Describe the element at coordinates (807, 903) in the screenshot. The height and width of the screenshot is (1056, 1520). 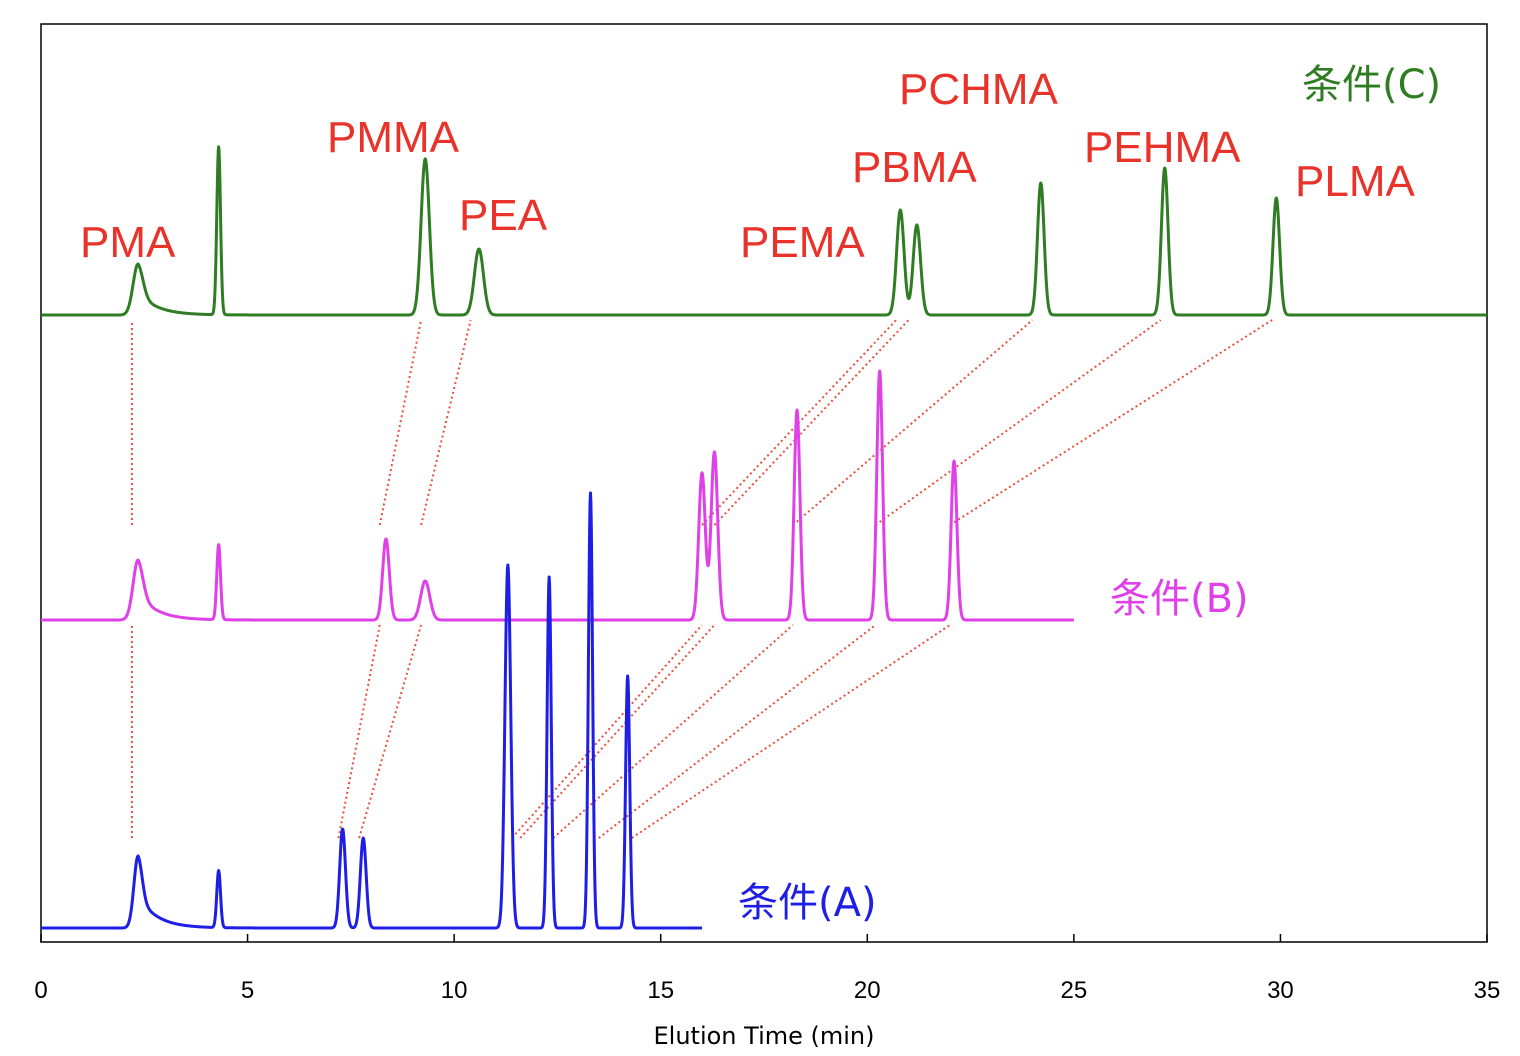
I see `condition-label-a: 条件(A)` at that location.